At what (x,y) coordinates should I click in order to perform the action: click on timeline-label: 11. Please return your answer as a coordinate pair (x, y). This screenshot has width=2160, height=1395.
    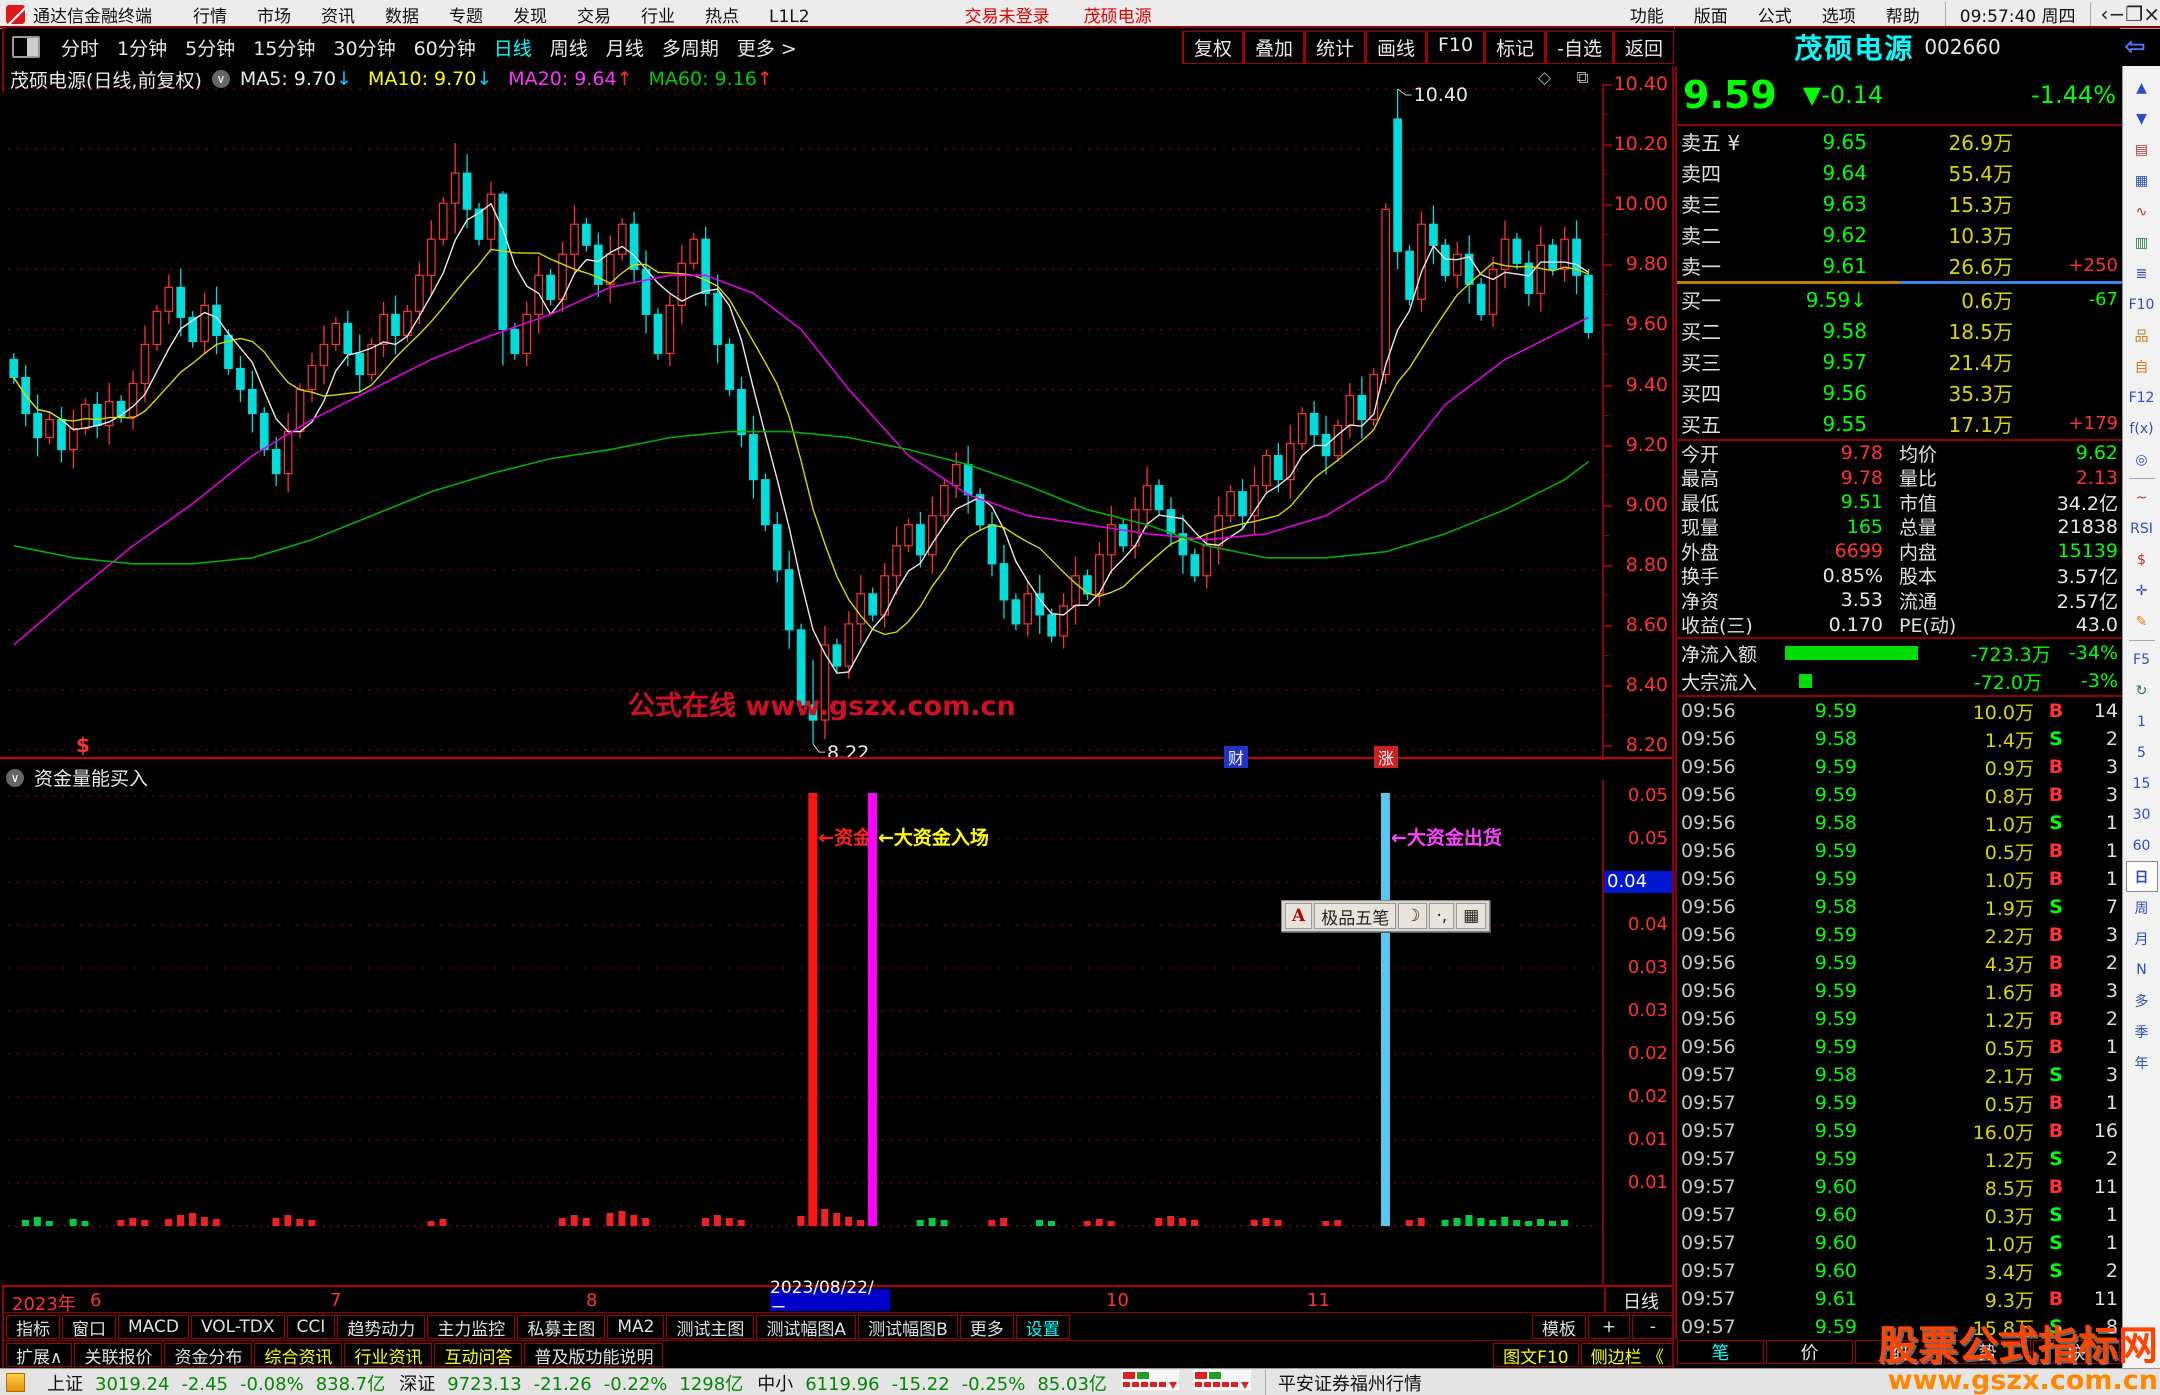
    Looking at the image, I should click on (1318, 1300).